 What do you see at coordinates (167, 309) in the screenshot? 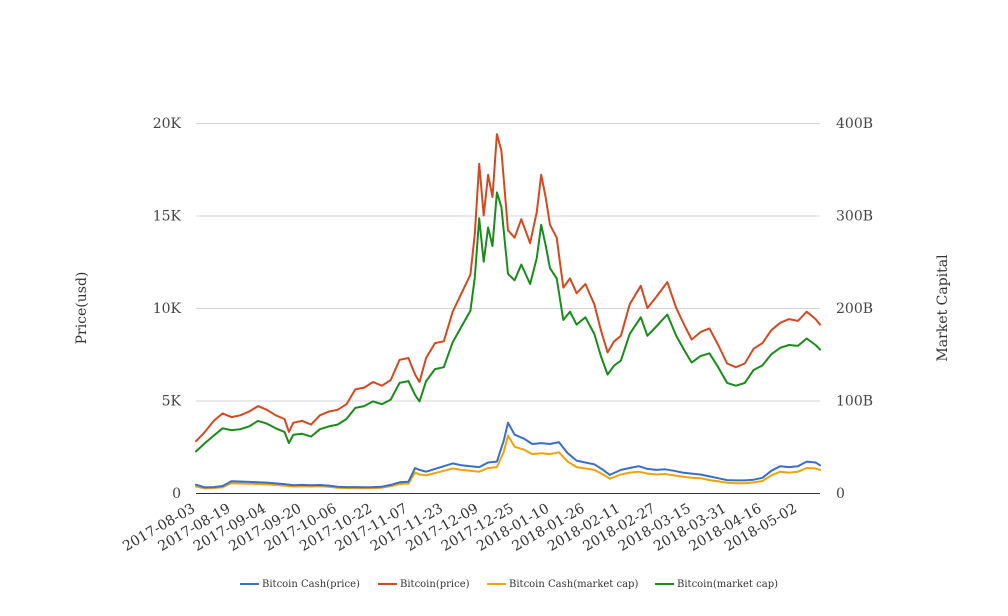
I see `left-tick-label: 10K` at bounding box center [167, 309].